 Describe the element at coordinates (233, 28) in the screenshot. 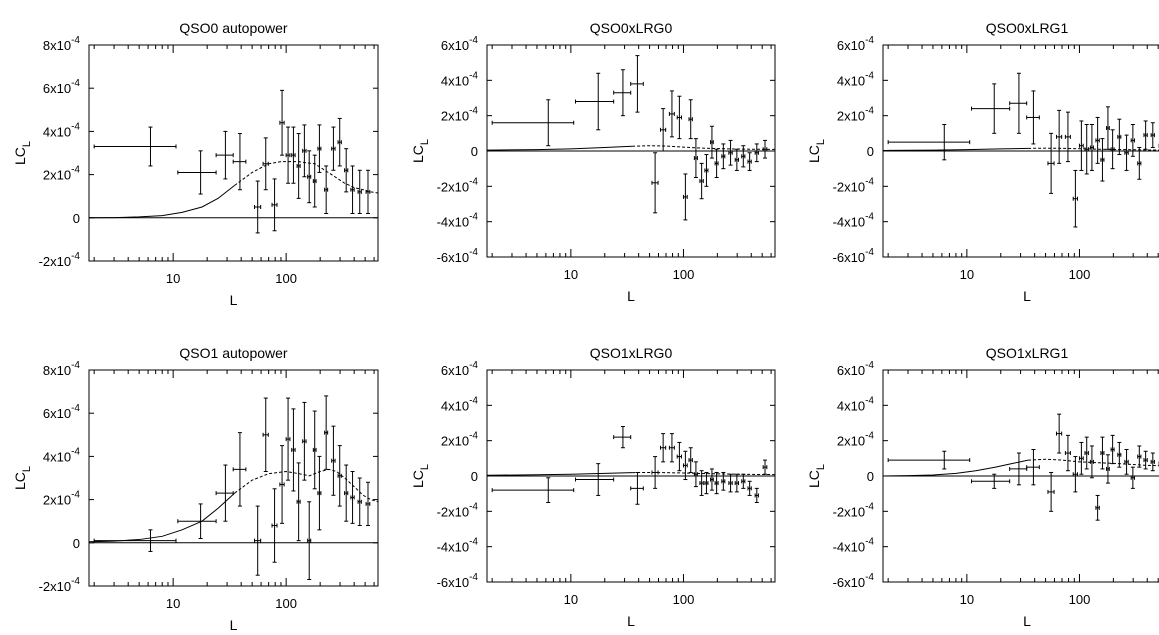

I see `chart-title: QSO0 autopower` at that location.